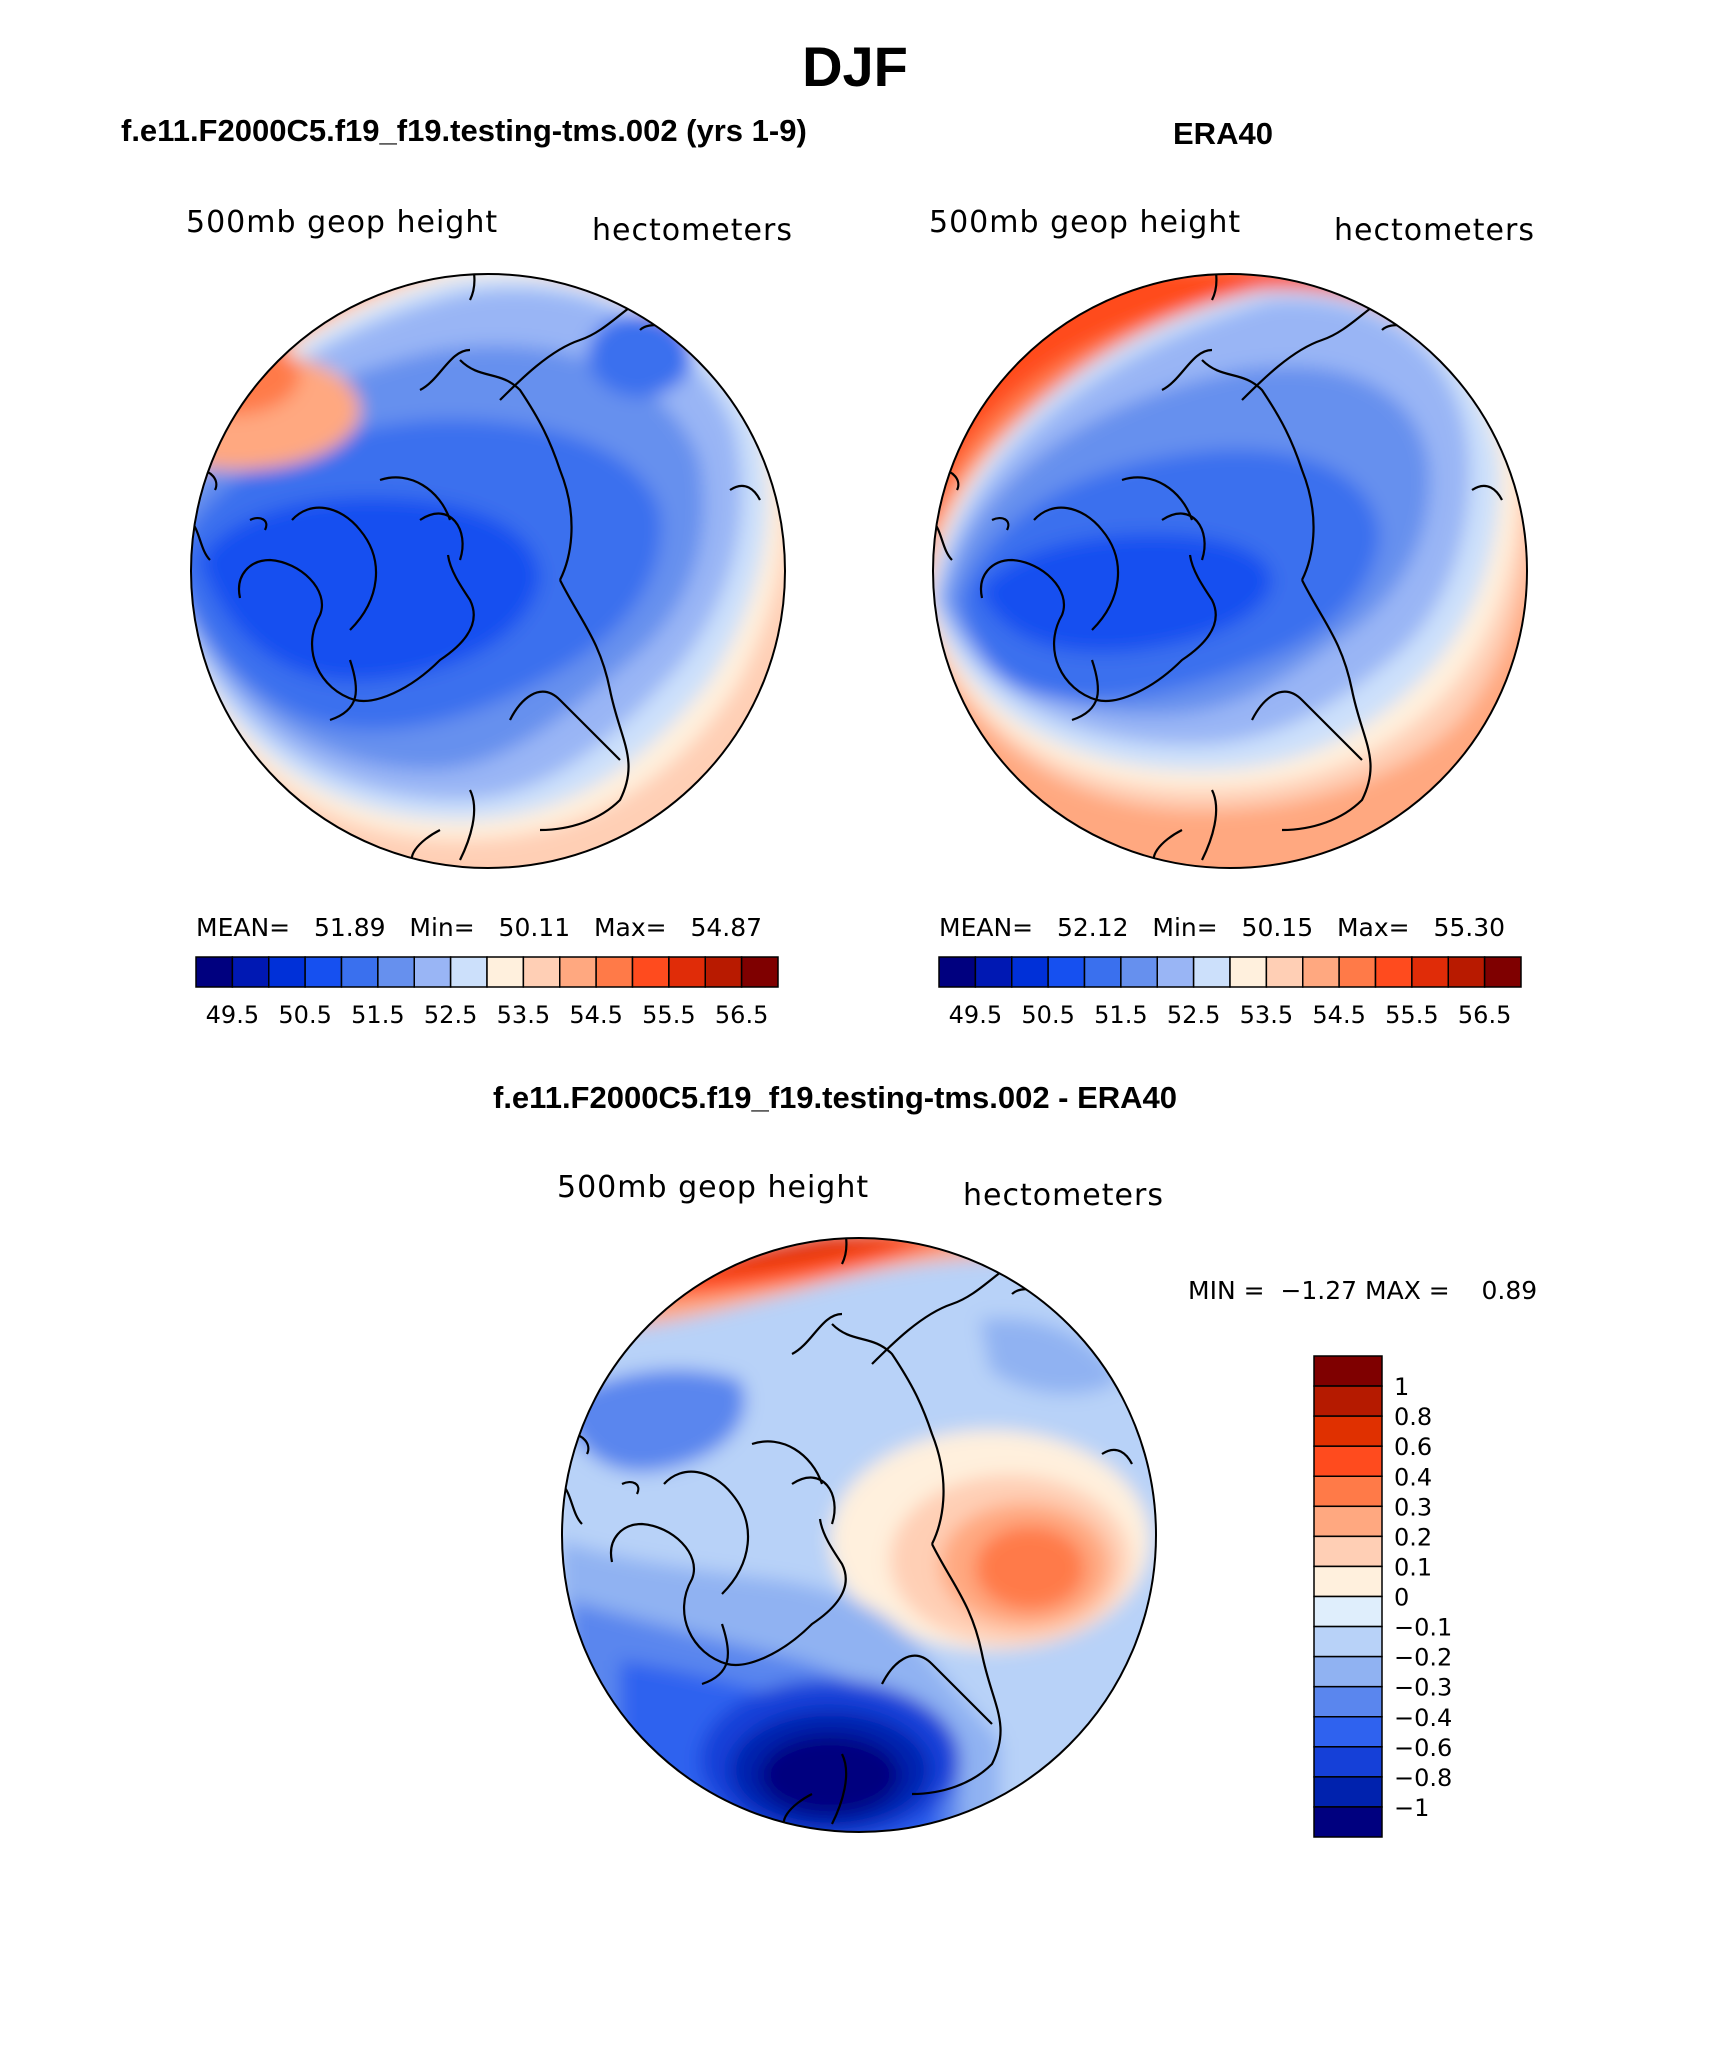 The width and height of the screenshot is (1710, 2061). What do you see at coordinates (1423, 1658) in the screenshot?
I see `diff-colorbar-tick-label: −0.2` at bounding box center [1423, 1658].